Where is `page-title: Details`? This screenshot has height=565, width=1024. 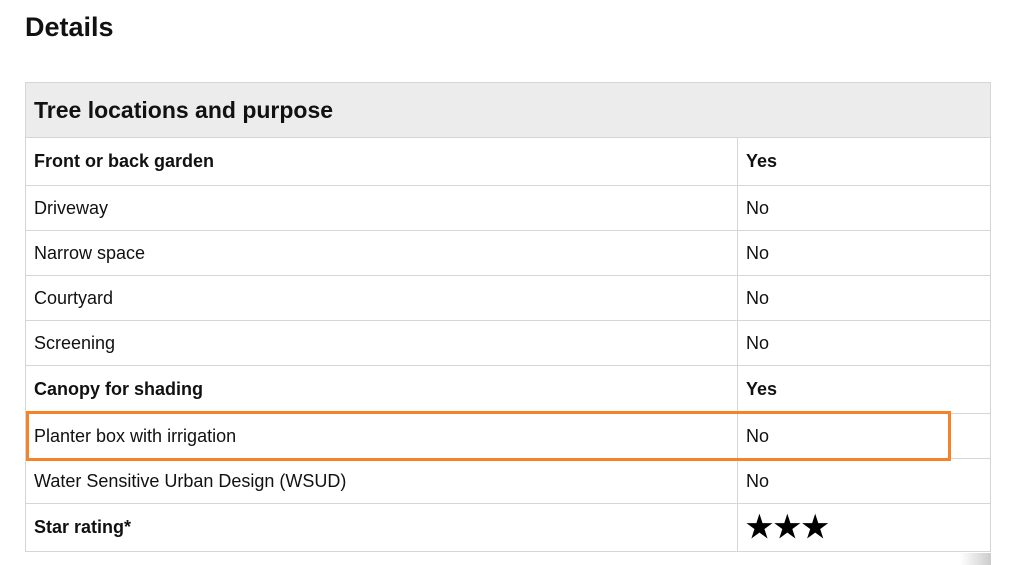
page-title: Details is located at coordinates (69, 27).